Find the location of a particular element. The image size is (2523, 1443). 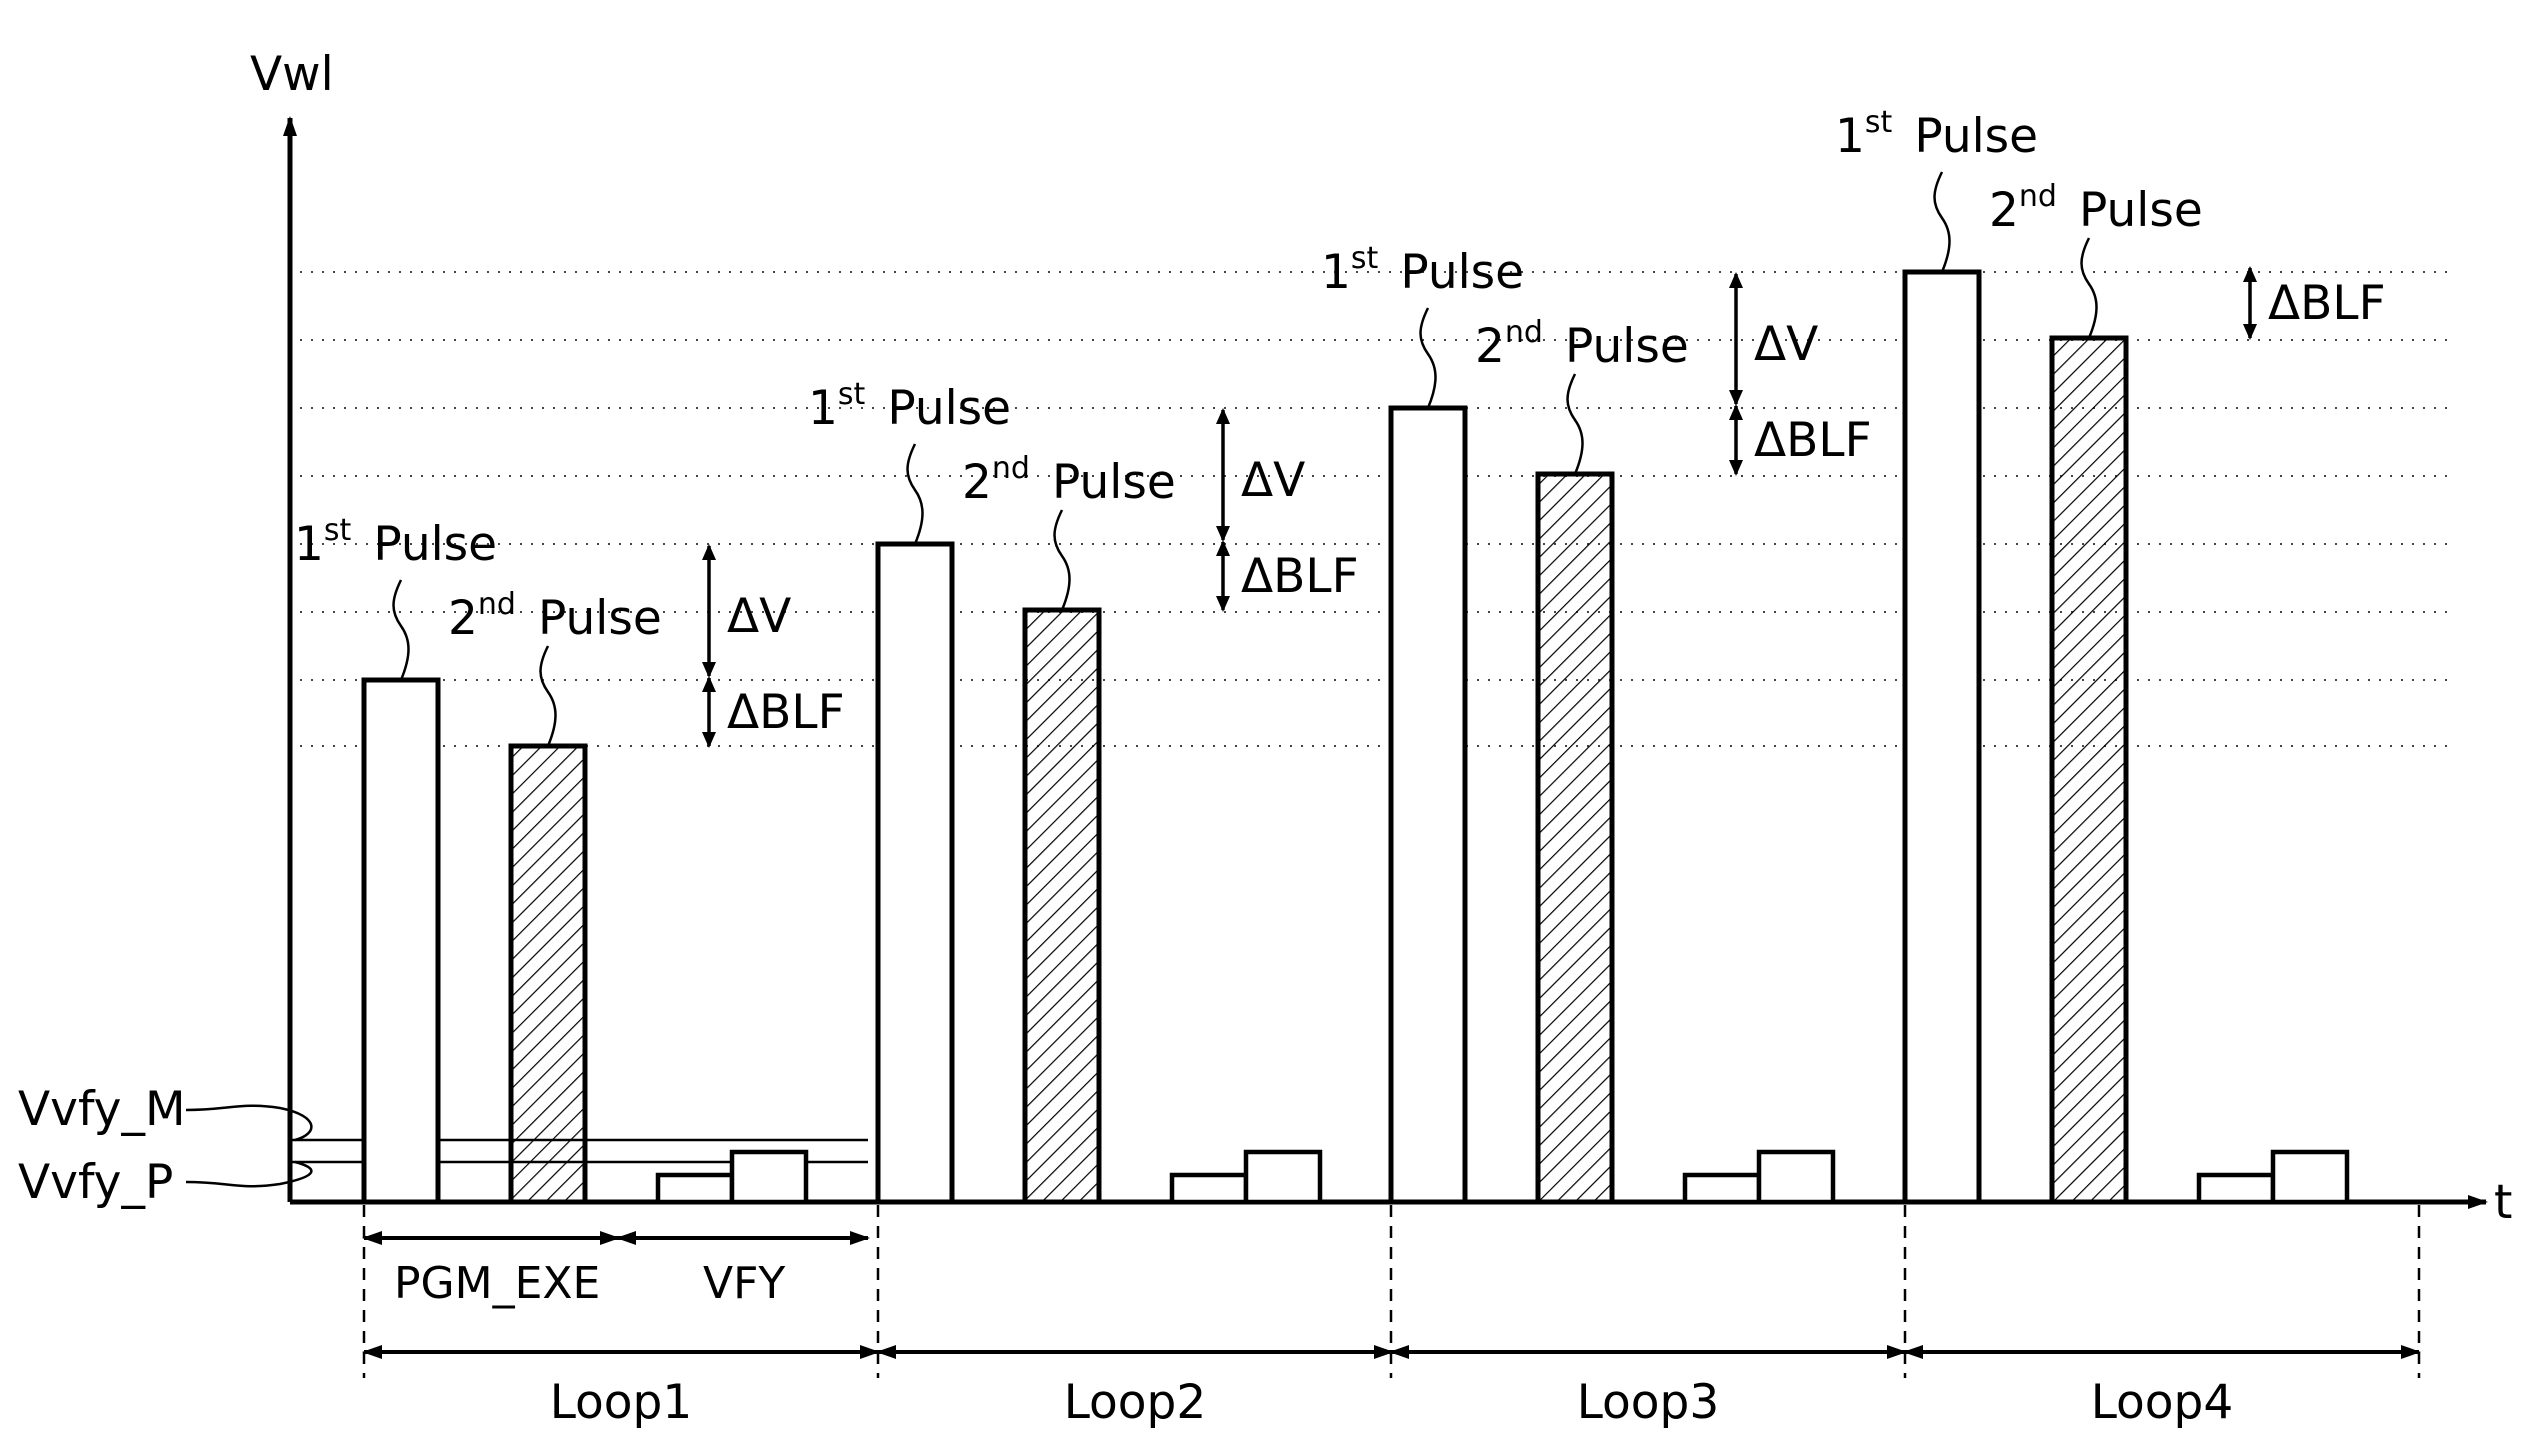

loop-3-second-pulse-label: 2ndPulse is located at coordinates (1582, 344).